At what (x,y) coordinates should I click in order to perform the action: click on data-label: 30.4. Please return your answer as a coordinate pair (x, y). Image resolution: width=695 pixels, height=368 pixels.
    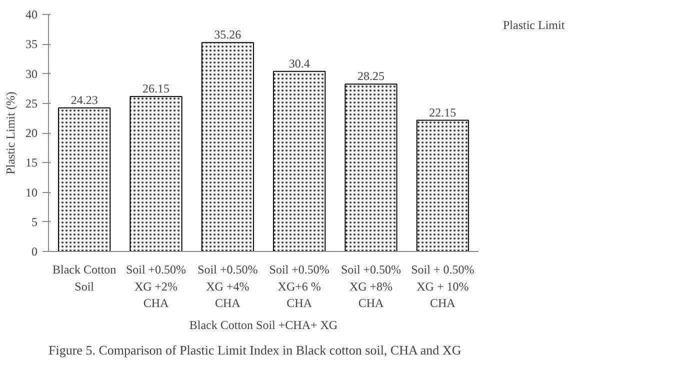
    Looking at the image, I should click on (299, 63).